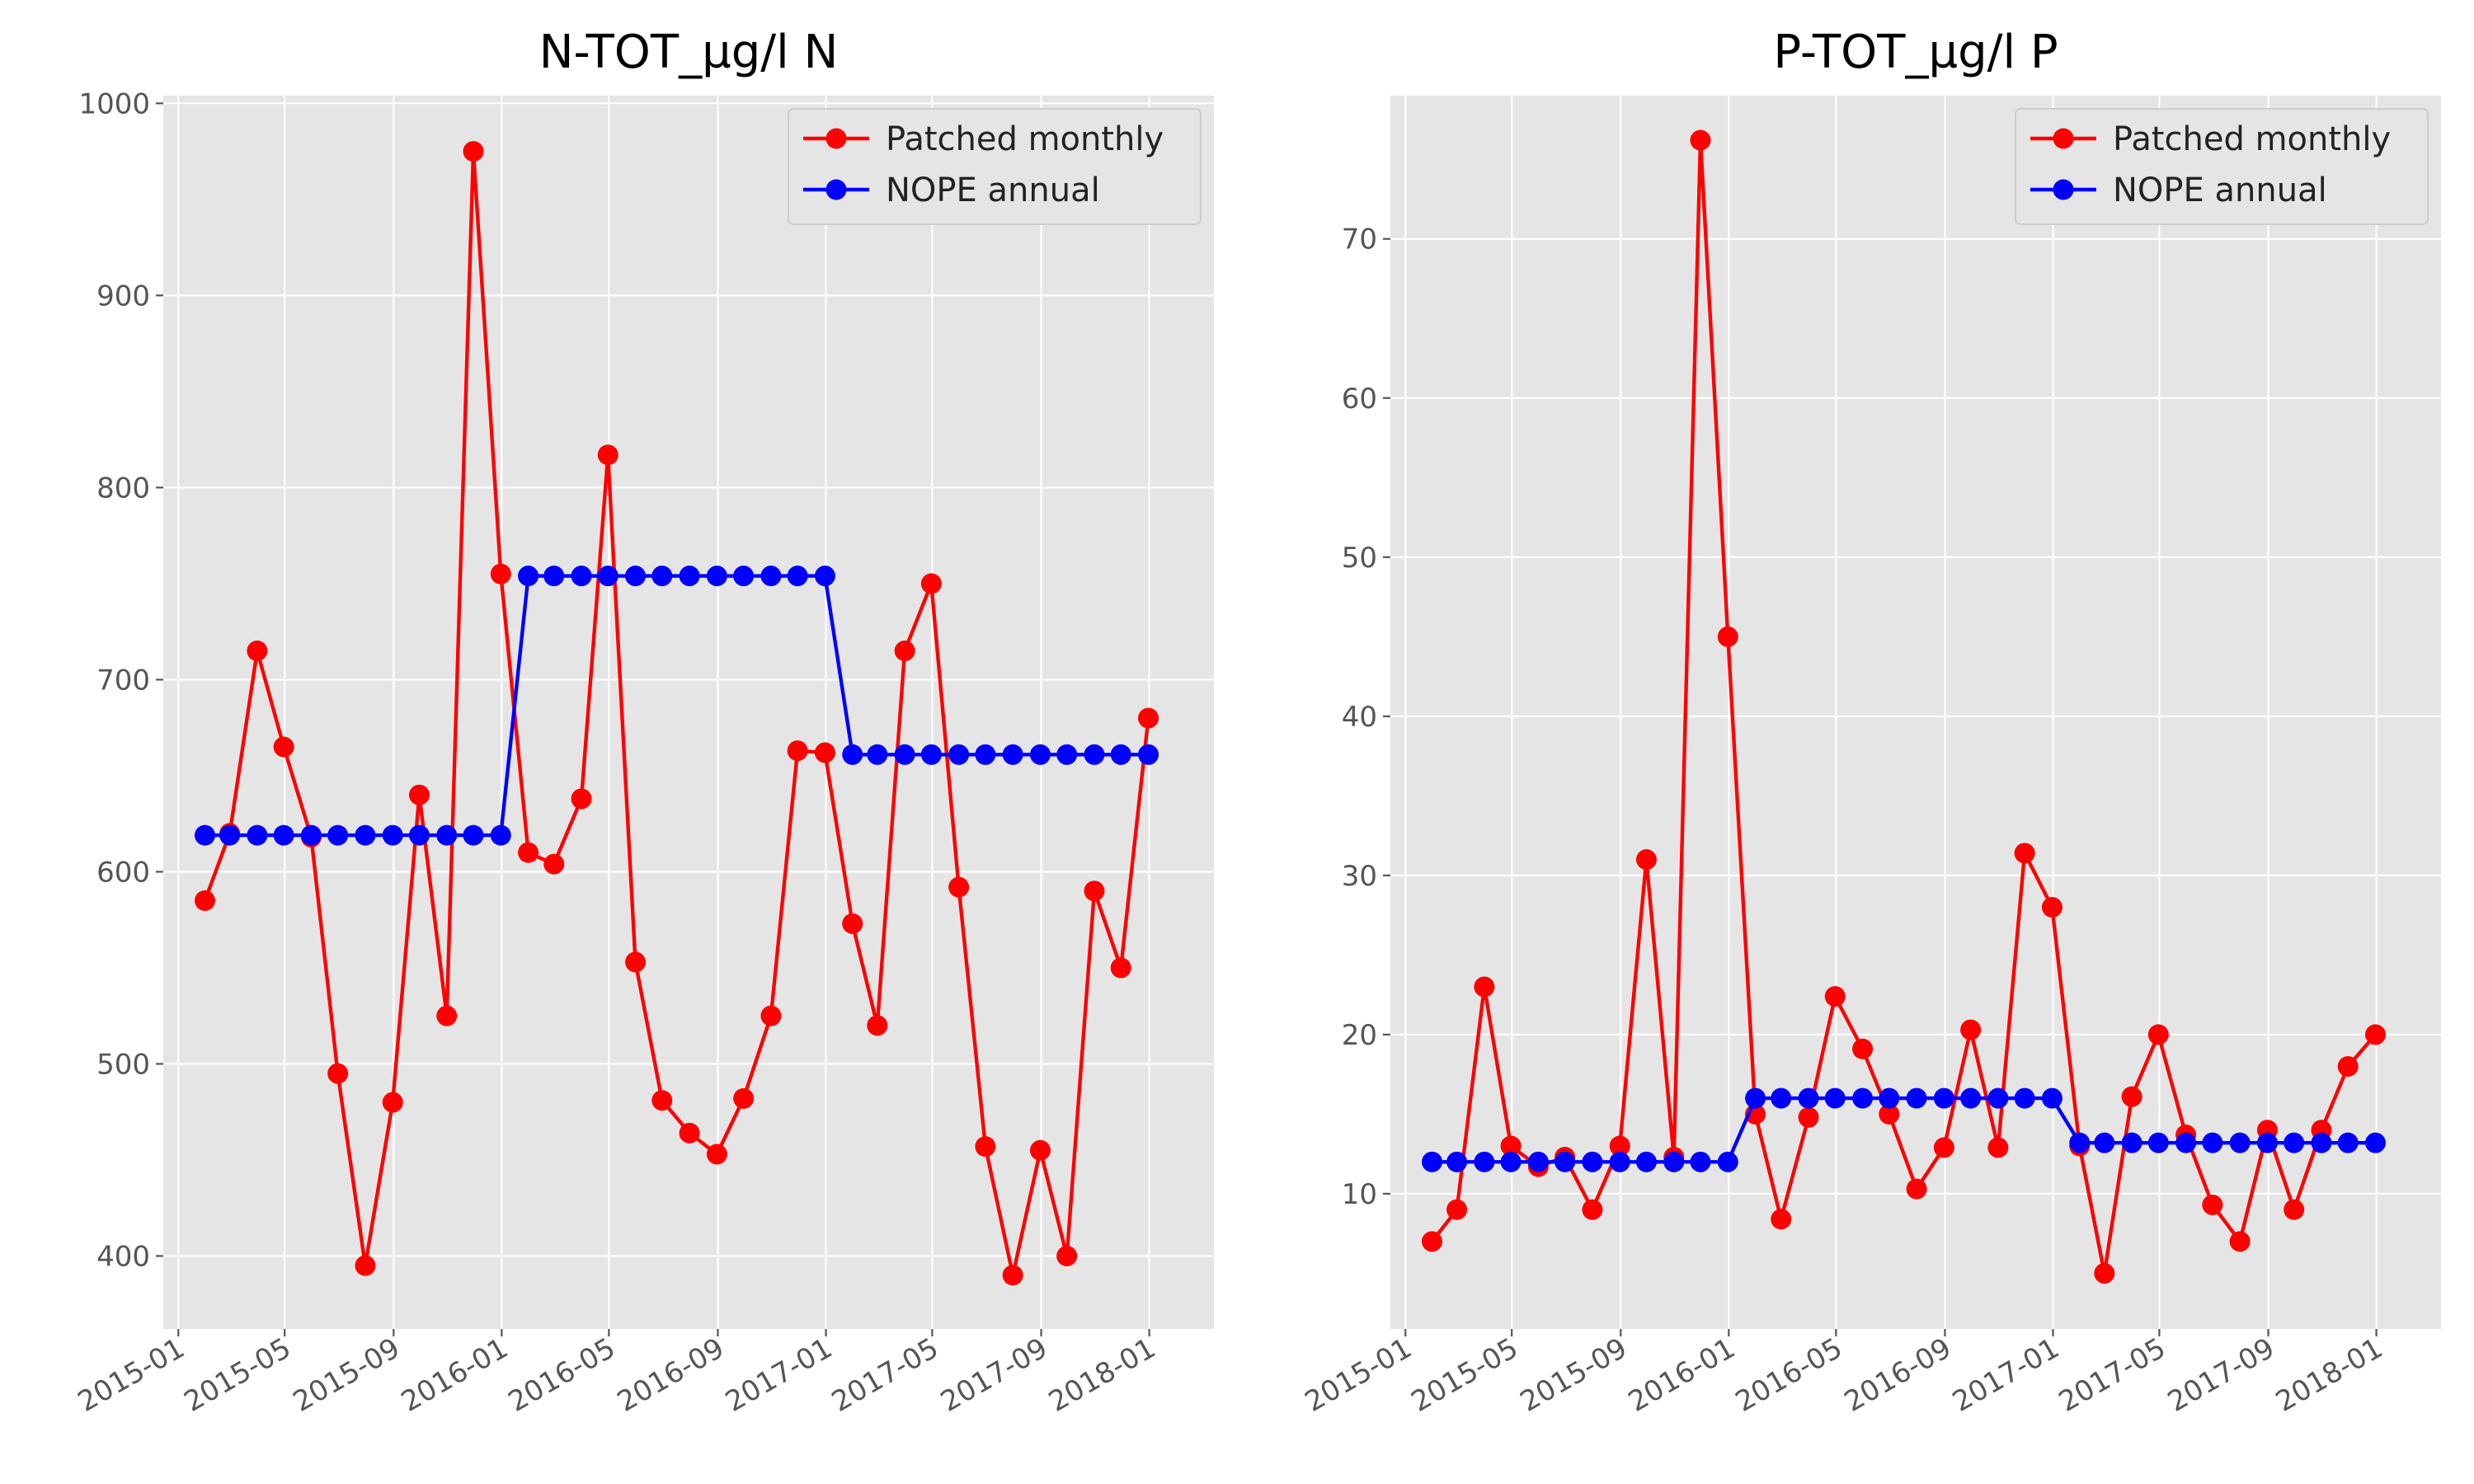  What do you see at coordinates (2329, 1375) in the screenshot?
I see `x-tick-label: 2018-01` at bounding box center [2329, 1375].